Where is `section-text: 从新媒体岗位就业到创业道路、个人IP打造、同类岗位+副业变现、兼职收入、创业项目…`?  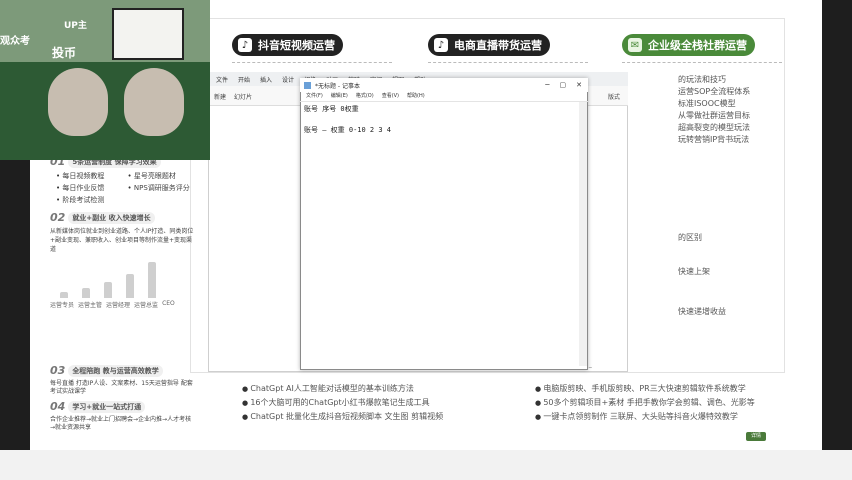 section-text: 从新媒体岗位就业到创业道路、个人IP打造、同类岗位+副业变现、兼职收入、创业项目… is located at coordinates (122, 240).